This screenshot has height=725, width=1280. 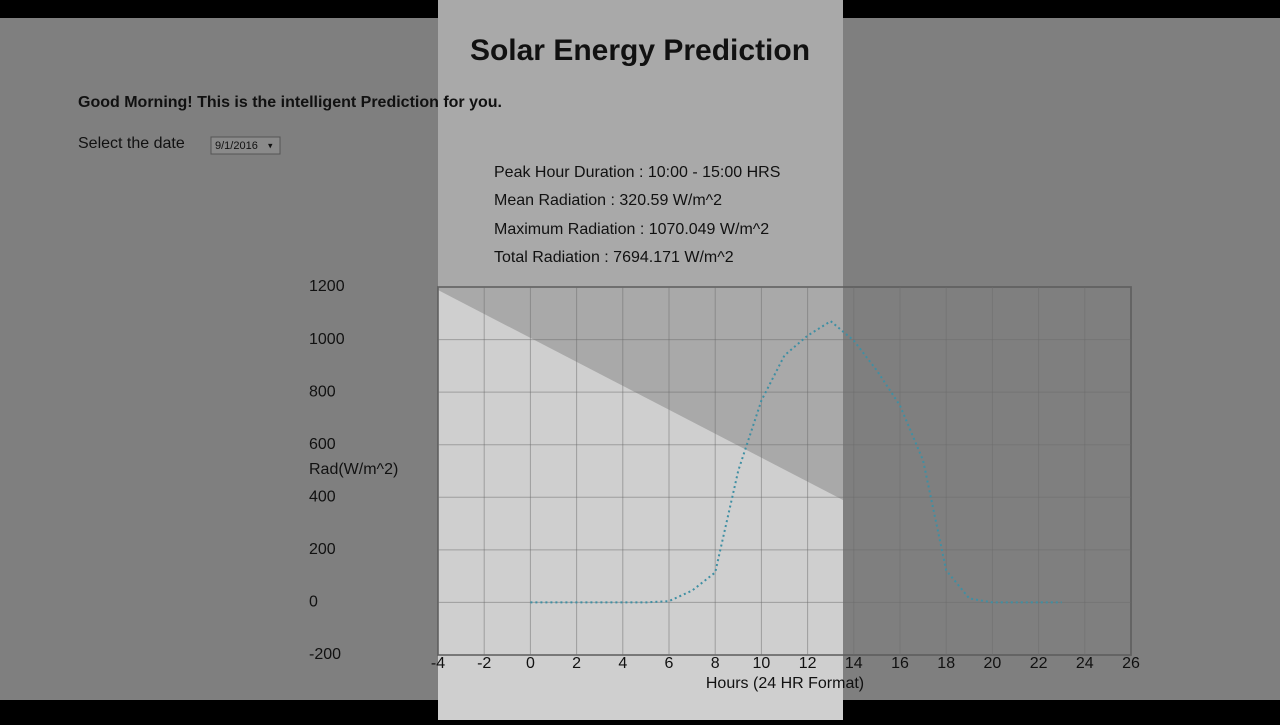 What do you see at coordinates (576, 663) in the screenshot?
I see `x-tick-label: 2` at bounding box center [576, 663].